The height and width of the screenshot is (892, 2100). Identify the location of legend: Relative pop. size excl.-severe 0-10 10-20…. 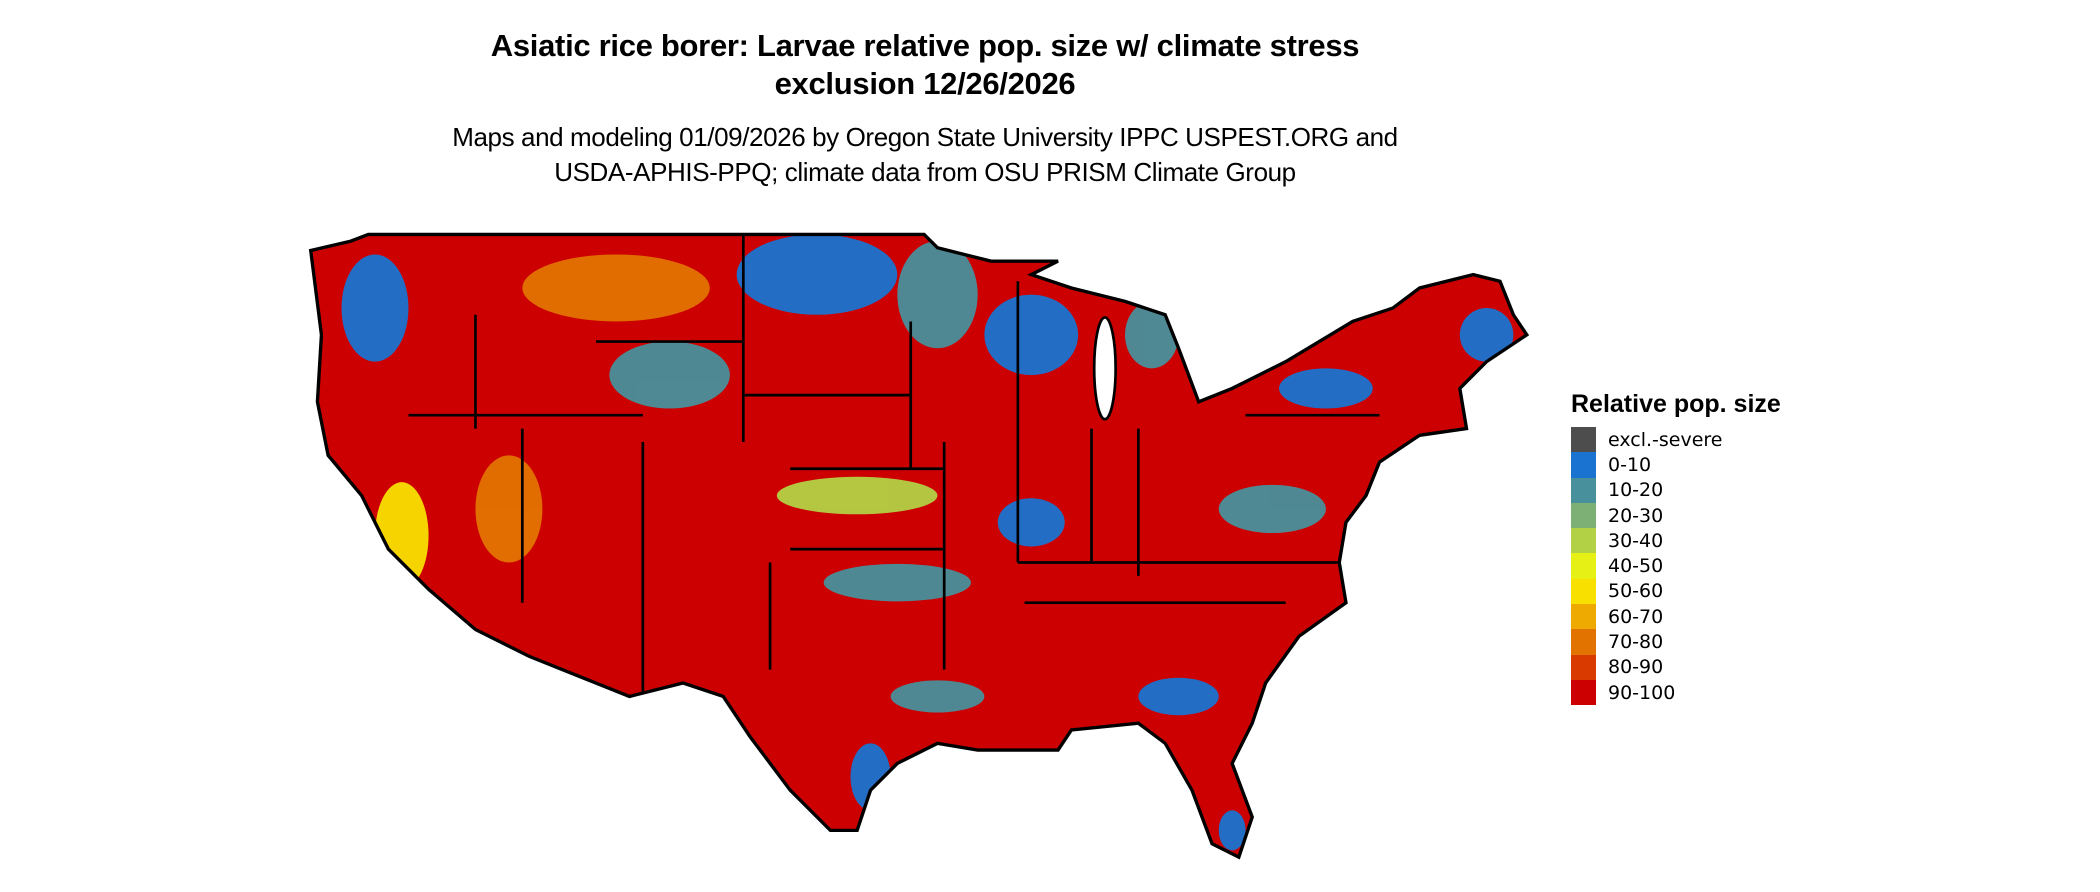
(1676, 548).